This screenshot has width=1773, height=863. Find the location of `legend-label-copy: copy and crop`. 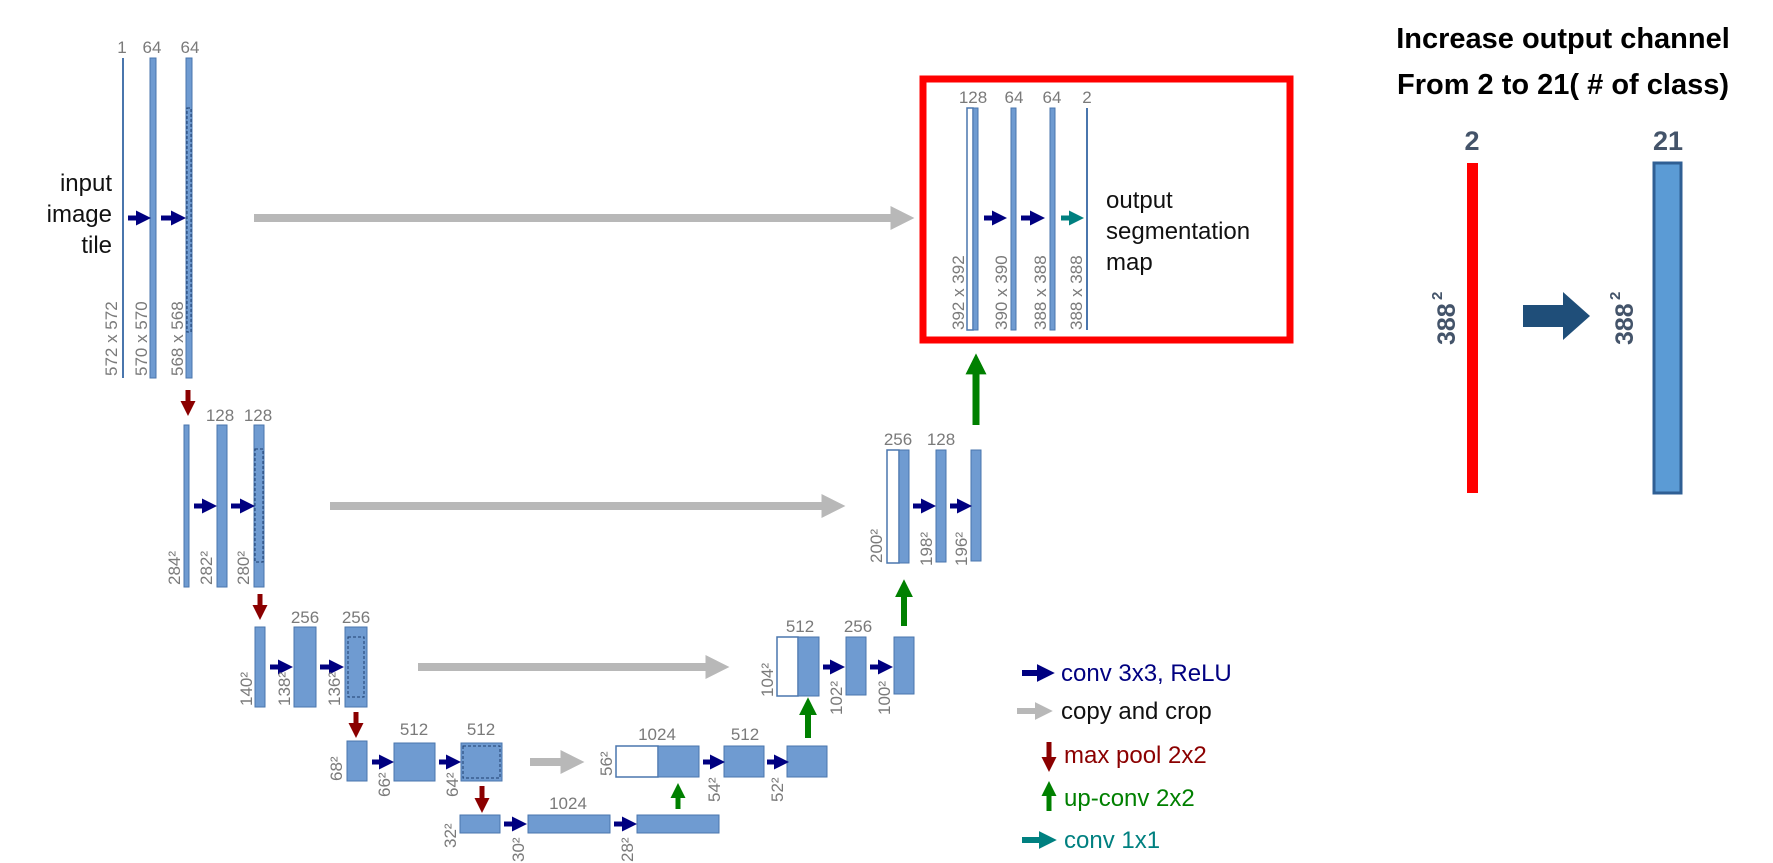

legend-label-copy: copy and crop is located at coordinates (1136, 711).